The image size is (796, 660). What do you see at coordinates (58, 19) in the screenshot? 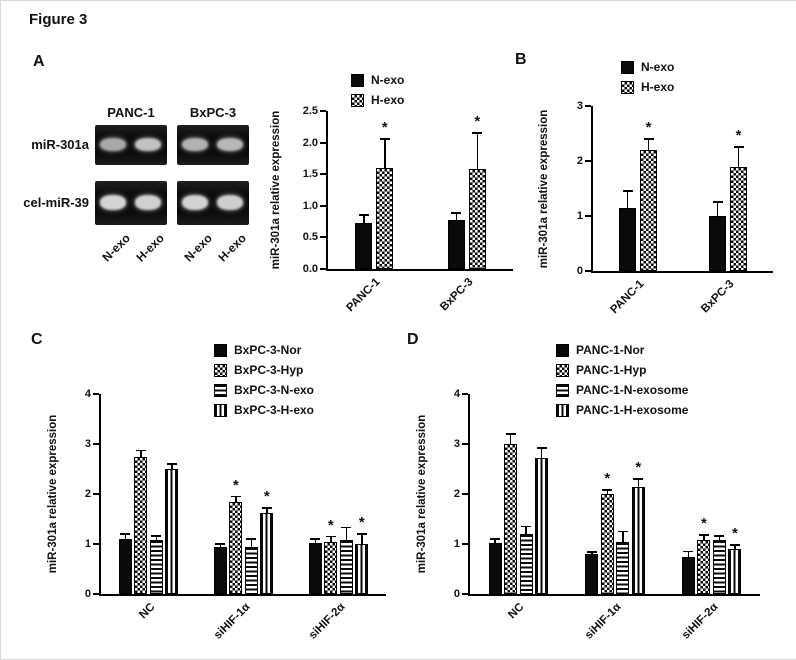
I see `figure-title: Figure 3` at bounding box center [58, 19].